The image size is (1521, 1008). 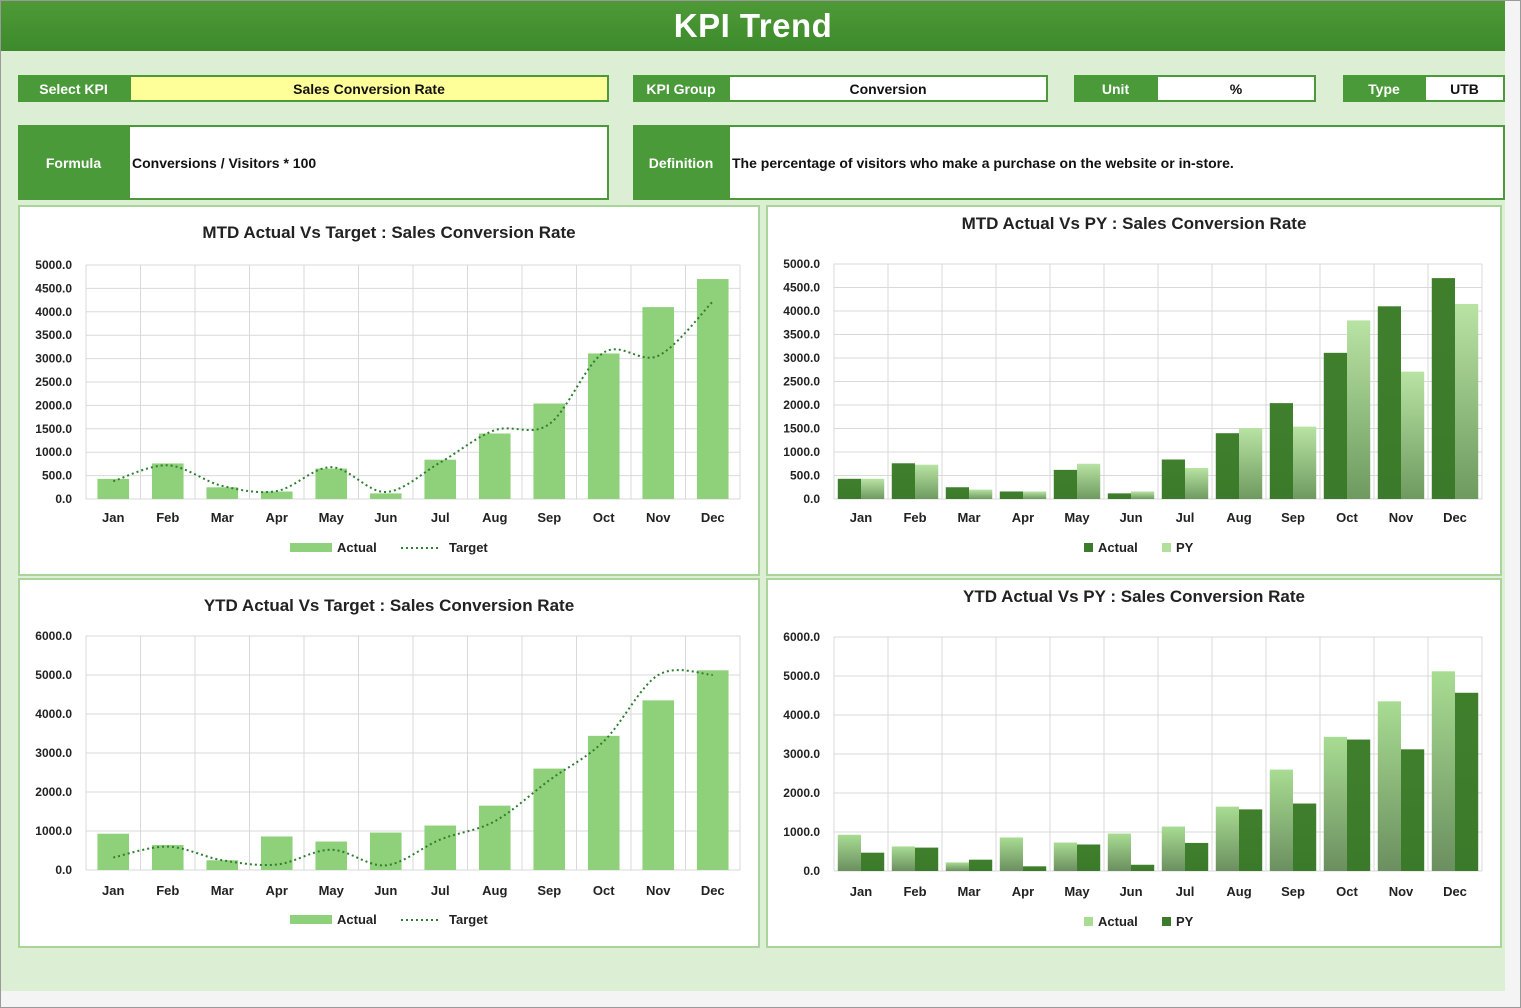 What do you see at coordinates (1464, 88) in the screenshot?
I see `type-value: UTB` at bounding box center [1464, 88].